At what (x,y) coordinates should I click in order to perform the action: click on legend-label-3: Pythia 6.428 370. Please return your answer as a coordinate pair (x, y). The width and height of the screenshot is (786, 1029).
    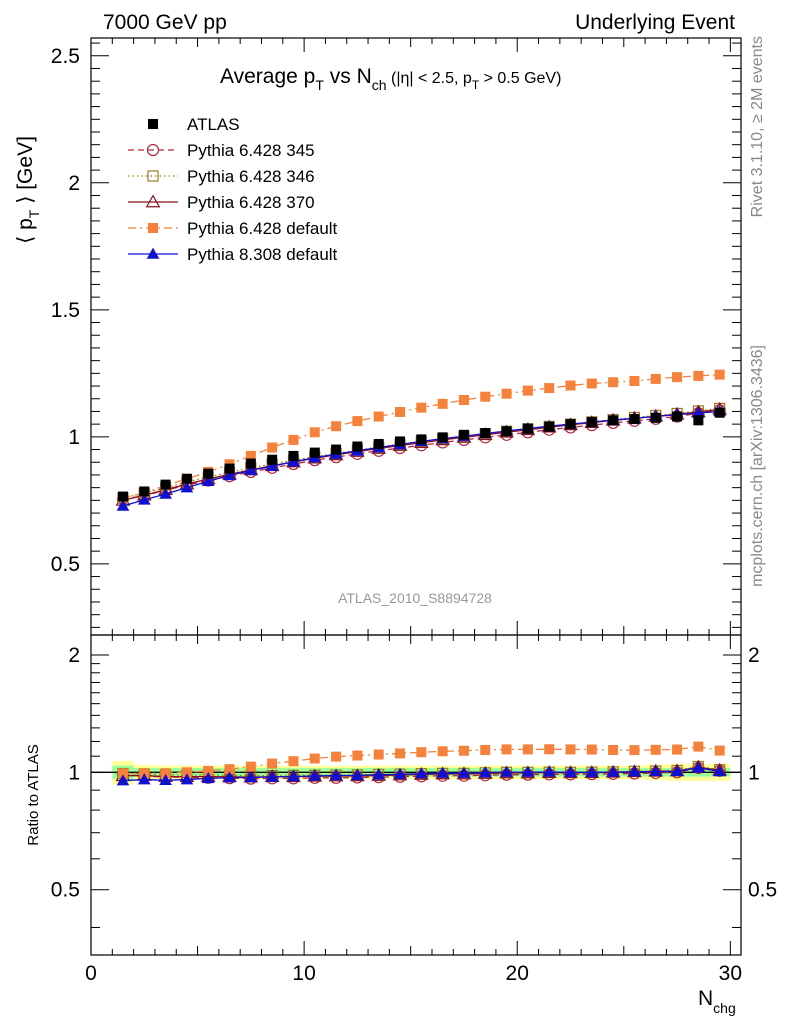
    Looking at the image, I should click on (251, 202).